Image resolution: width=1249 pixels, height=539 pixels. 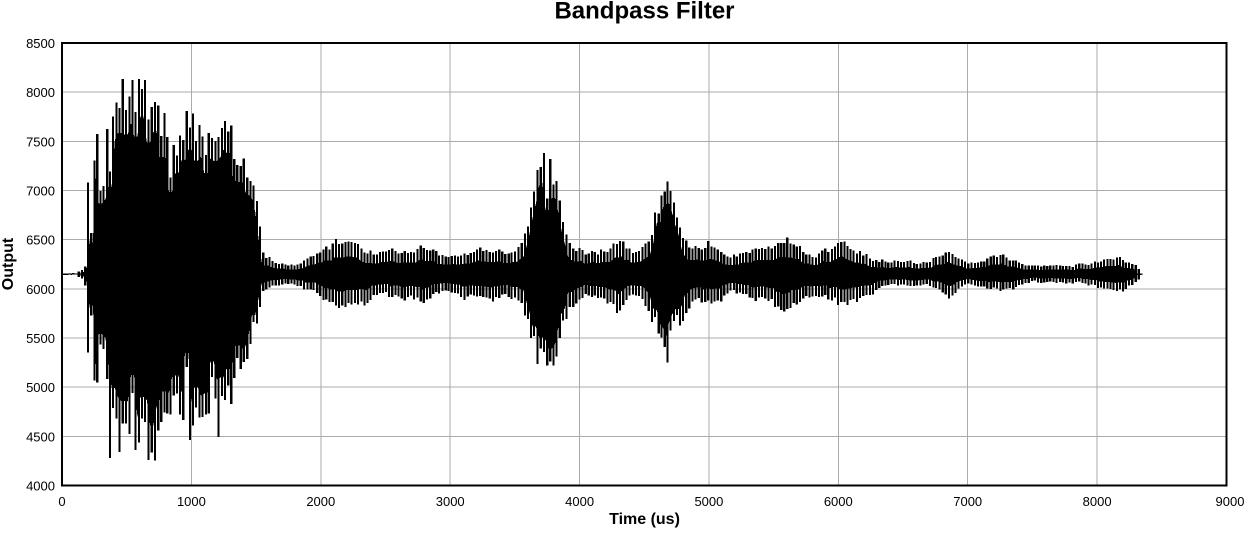 What do you see at coordinates (644, 519) in the screenshot?
I see `svg-text: Time (us)` at bounding box center [644, 519].